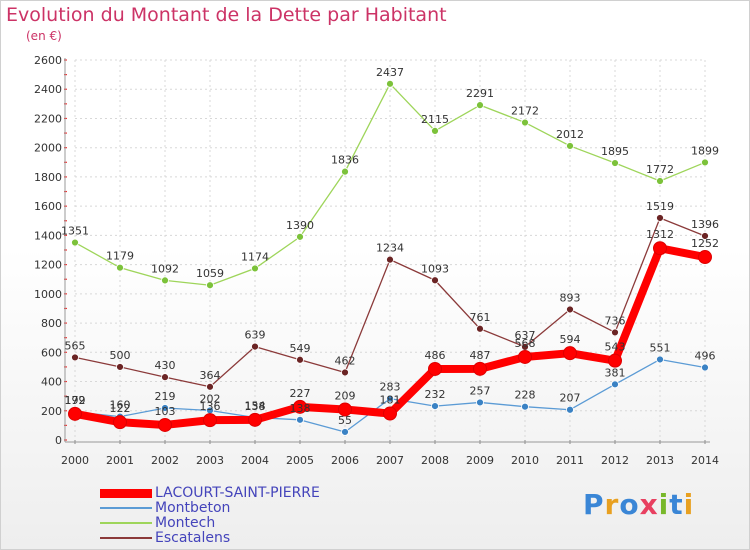 This screenshot has width=750, height=550. Describe the element at coordinates (525, 343) in the screenshot. I see `data-label-lacourt-saint-pierre: 568` at that location.